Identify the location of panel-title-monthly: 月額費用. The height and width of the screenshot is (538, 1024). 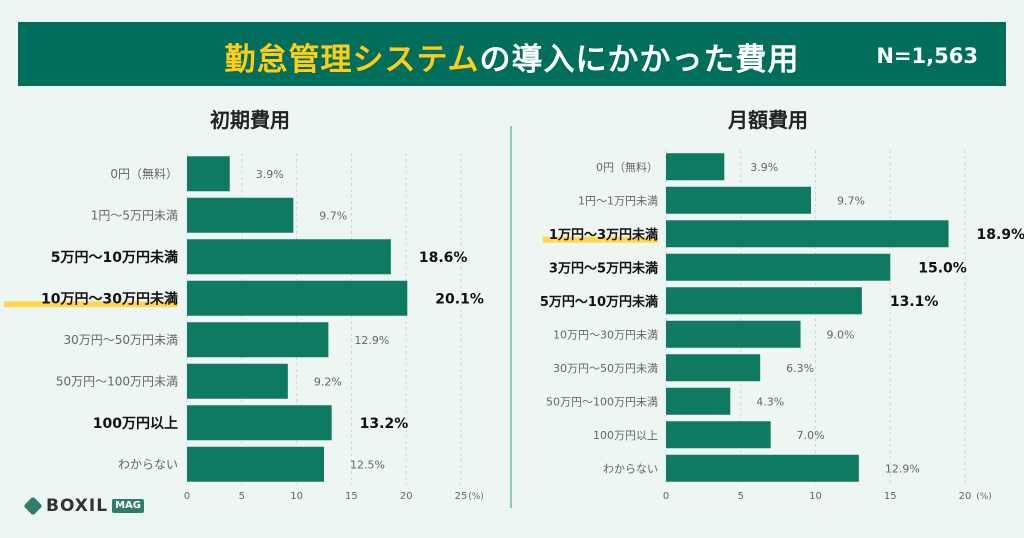
(768, 120).